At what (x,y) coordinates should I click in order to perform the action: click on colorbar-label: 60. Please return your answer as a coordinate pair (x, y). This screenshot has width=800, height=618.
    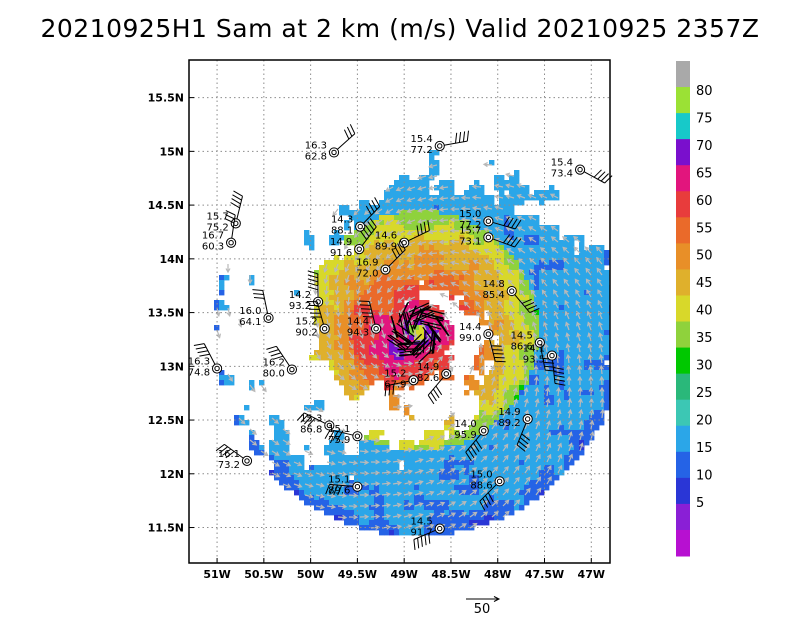
    Looking at the image, I should click on (704, 201).